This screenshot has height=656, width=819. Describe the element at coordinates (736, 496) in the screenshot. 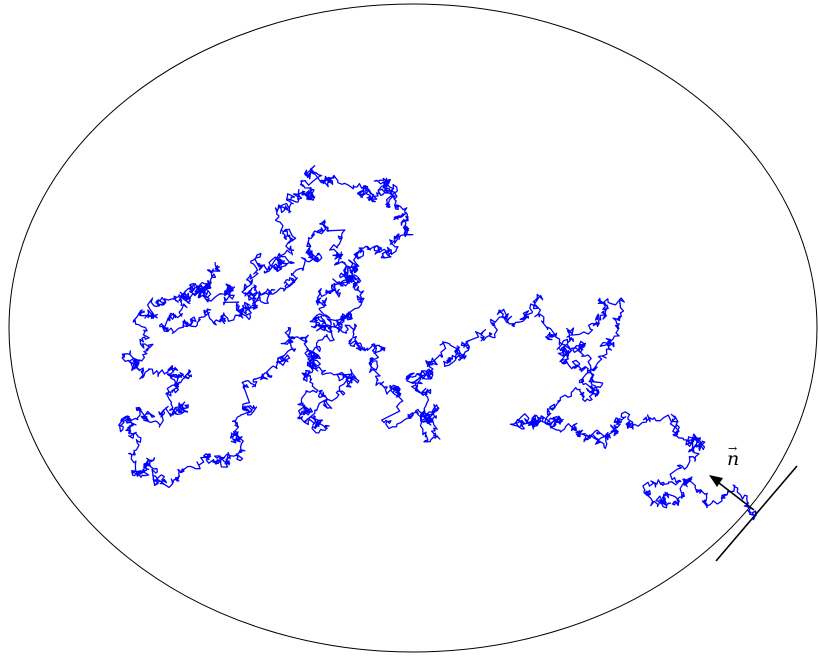

I see `normal-vector-shaft` at that location.